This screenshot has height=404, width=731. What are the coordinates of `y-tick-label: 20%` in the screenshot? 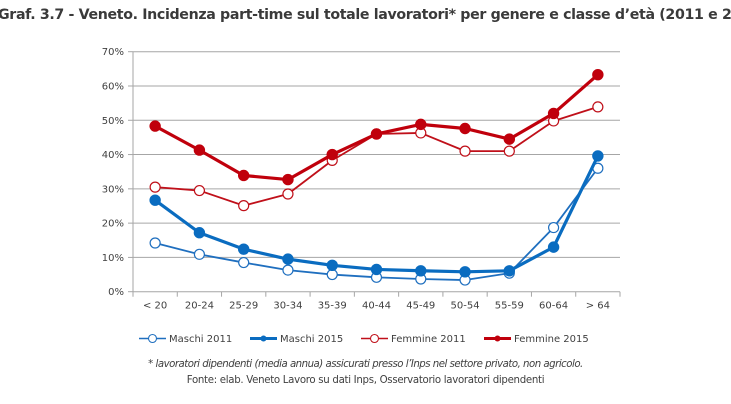 It's located at (113, 224).